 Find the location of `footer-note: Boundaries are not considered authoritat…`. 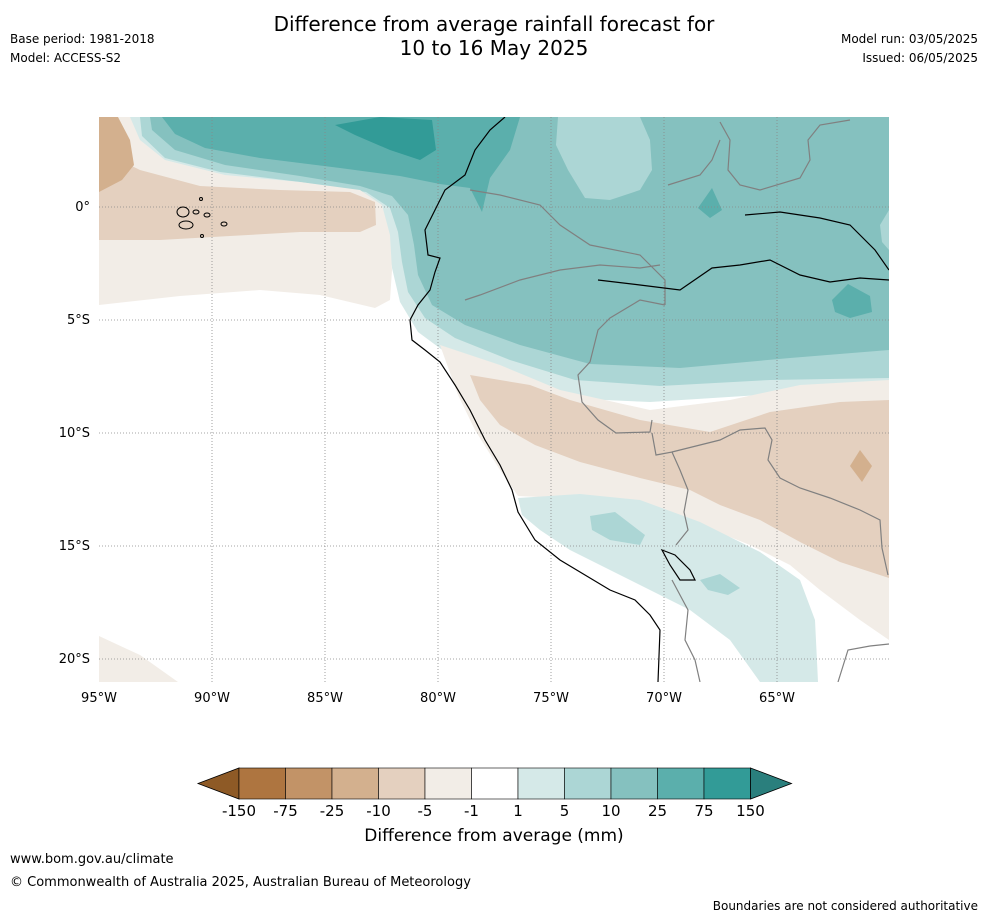

footer-note: Boundaries are not considered authoritat… is located at coordinates (845, 906).